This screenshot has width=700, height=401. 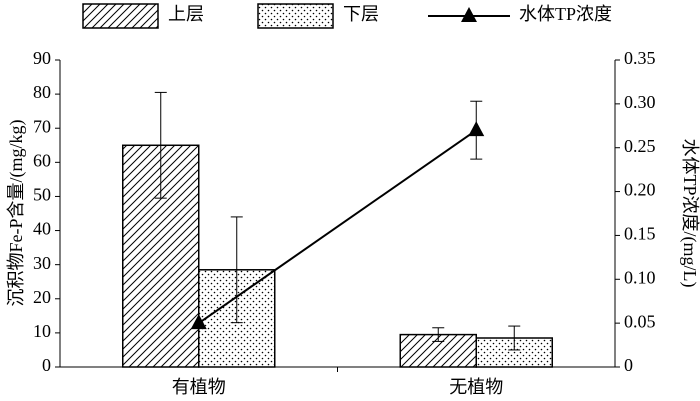 What do you see at coordinates (361, 14) in the screenshot?
I see `legend-label: 下层` at bounding box center [361, 14].